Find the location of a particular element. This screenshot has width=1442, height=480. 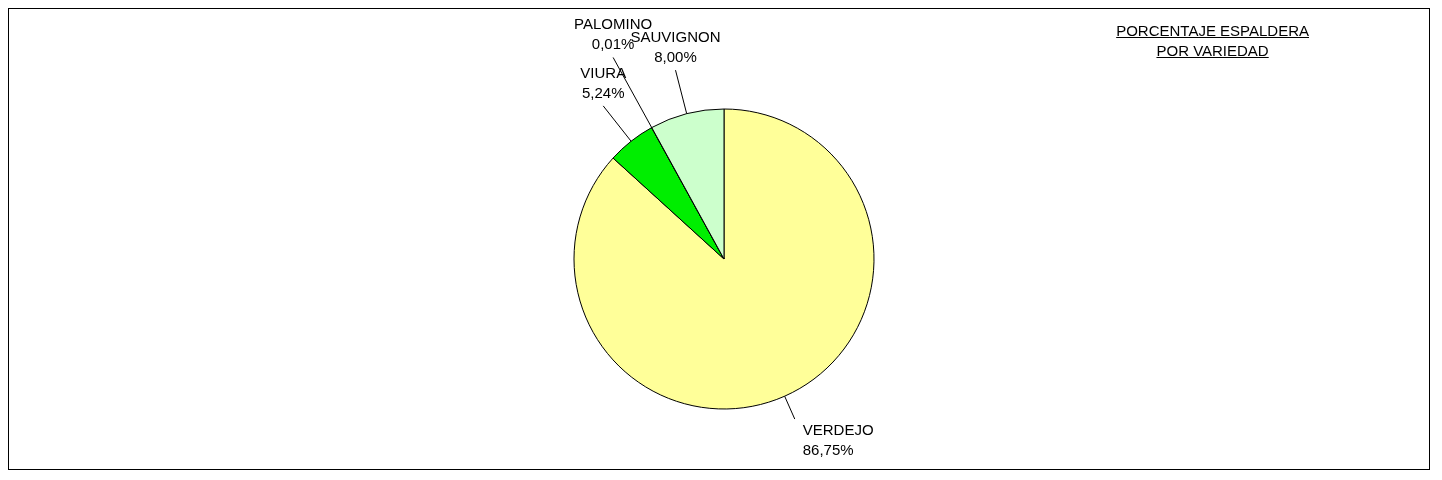

slice-label: PALOMINO is located at coordinates (613, 24).